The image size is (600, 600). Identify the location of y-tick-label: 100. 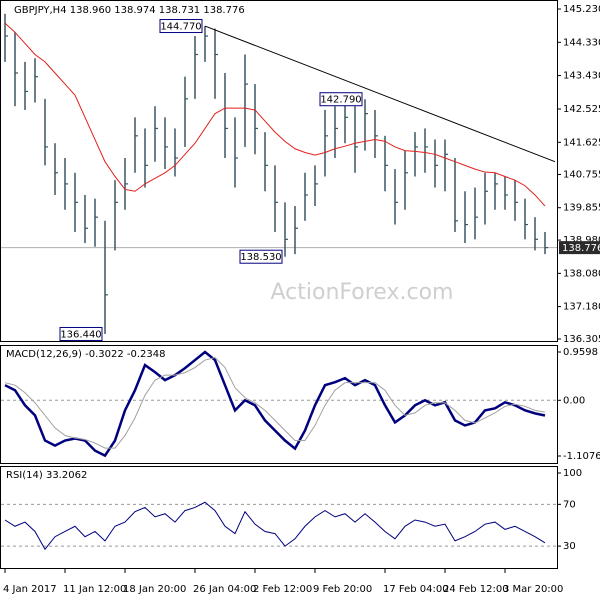
(572, 473).